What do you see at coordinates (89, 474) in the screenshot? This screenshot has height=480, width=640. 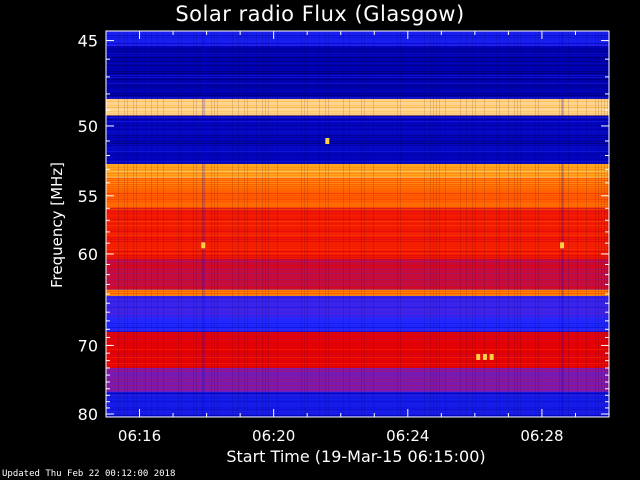 I see `updated-timestamp: Updated Thu Feb 22 00:12:00 2018` at bounding box center [89, 474].